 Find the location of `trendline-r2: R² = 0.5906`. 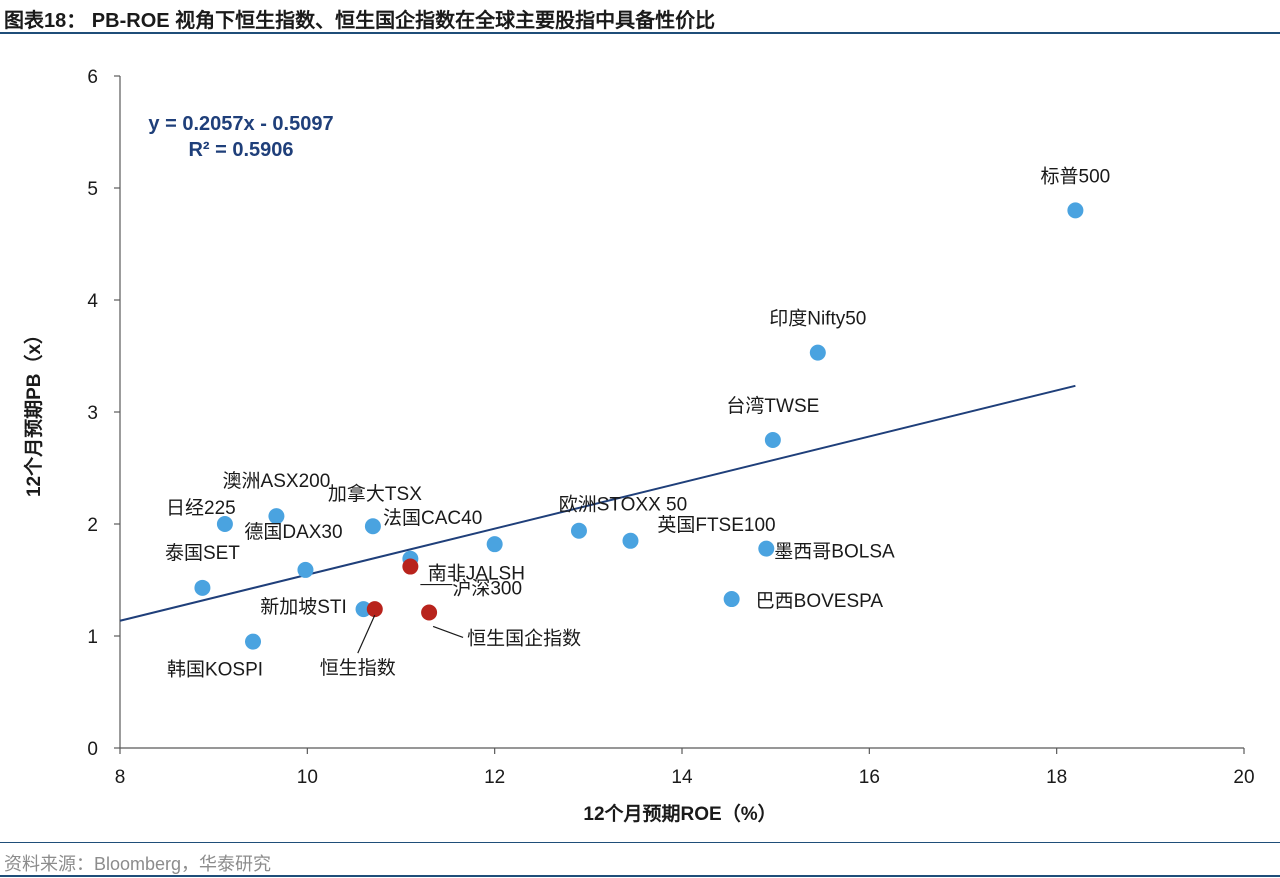

trendline-r2: R² = 0.5906 is located at coordinates (240, 150).